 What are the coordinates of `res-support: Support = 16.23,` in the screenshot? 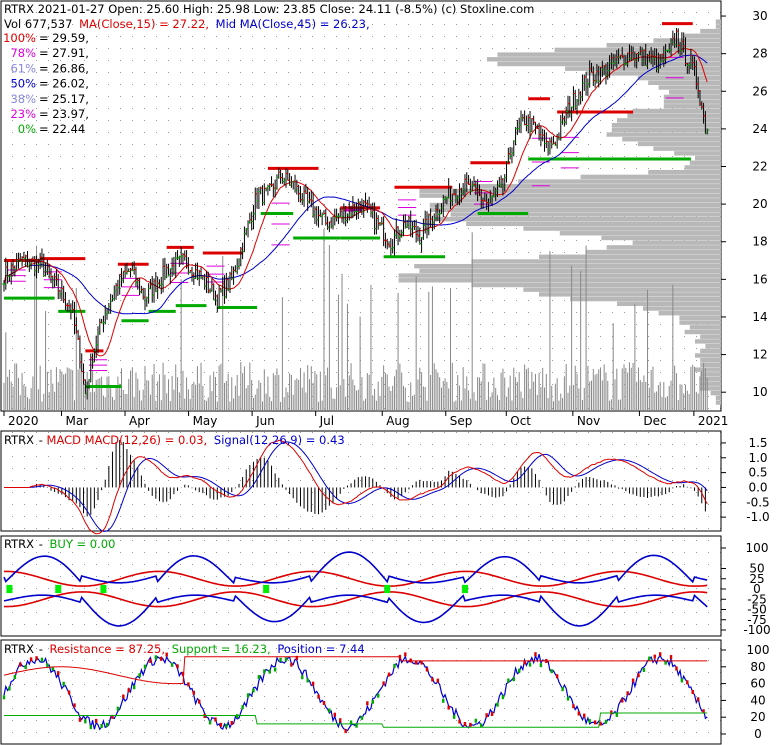 It's located at (221, 649).